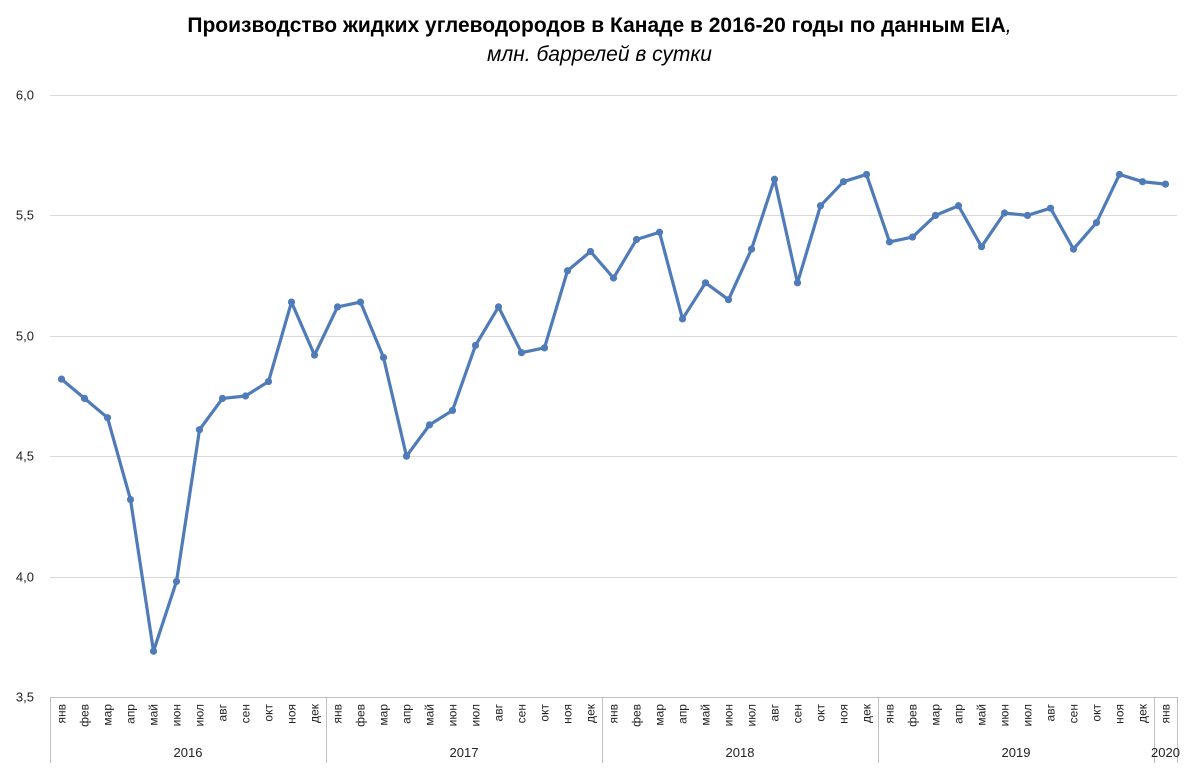  Describe the element at coordinates (740, 752) in the screenshot. I see `x-year-label: 2018` at that location.